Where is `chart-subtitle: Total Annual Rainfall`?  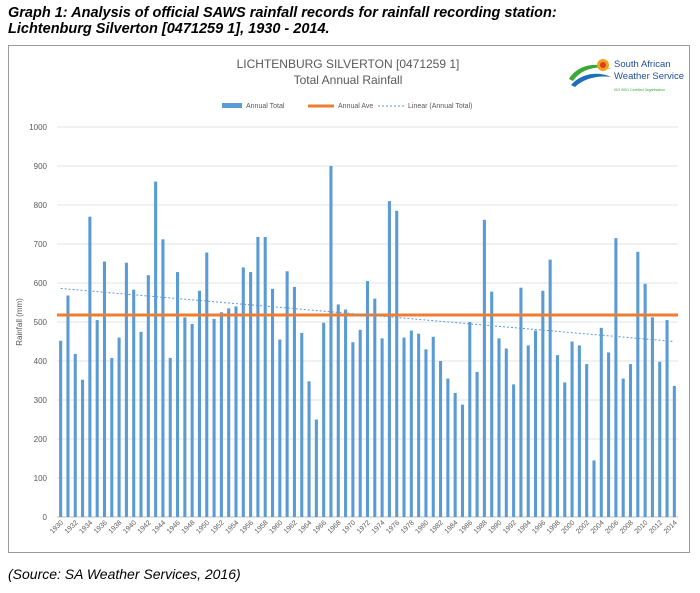
chart-subtitle: Total Annual Rainfall is located at coordinates (348, 80).